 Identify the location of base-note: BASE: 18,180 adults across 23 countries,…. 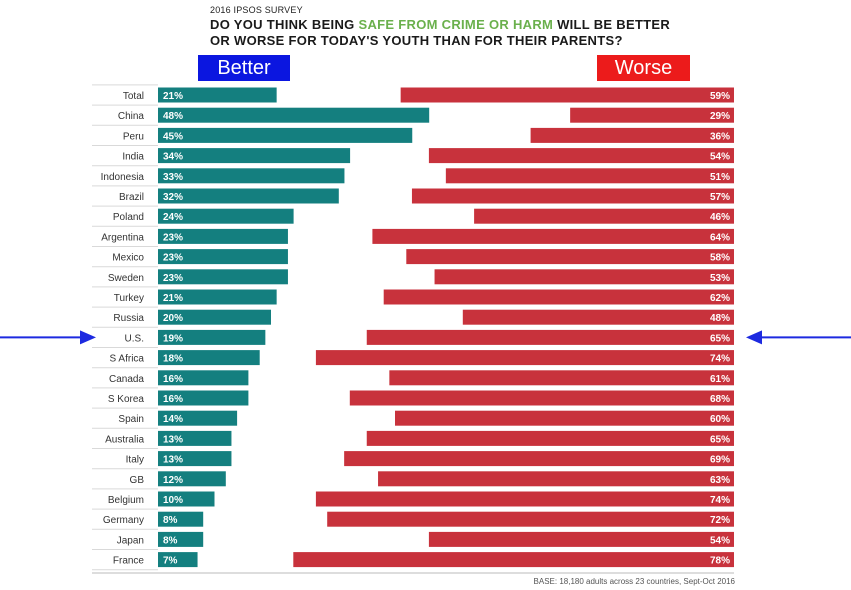
(634, 581).